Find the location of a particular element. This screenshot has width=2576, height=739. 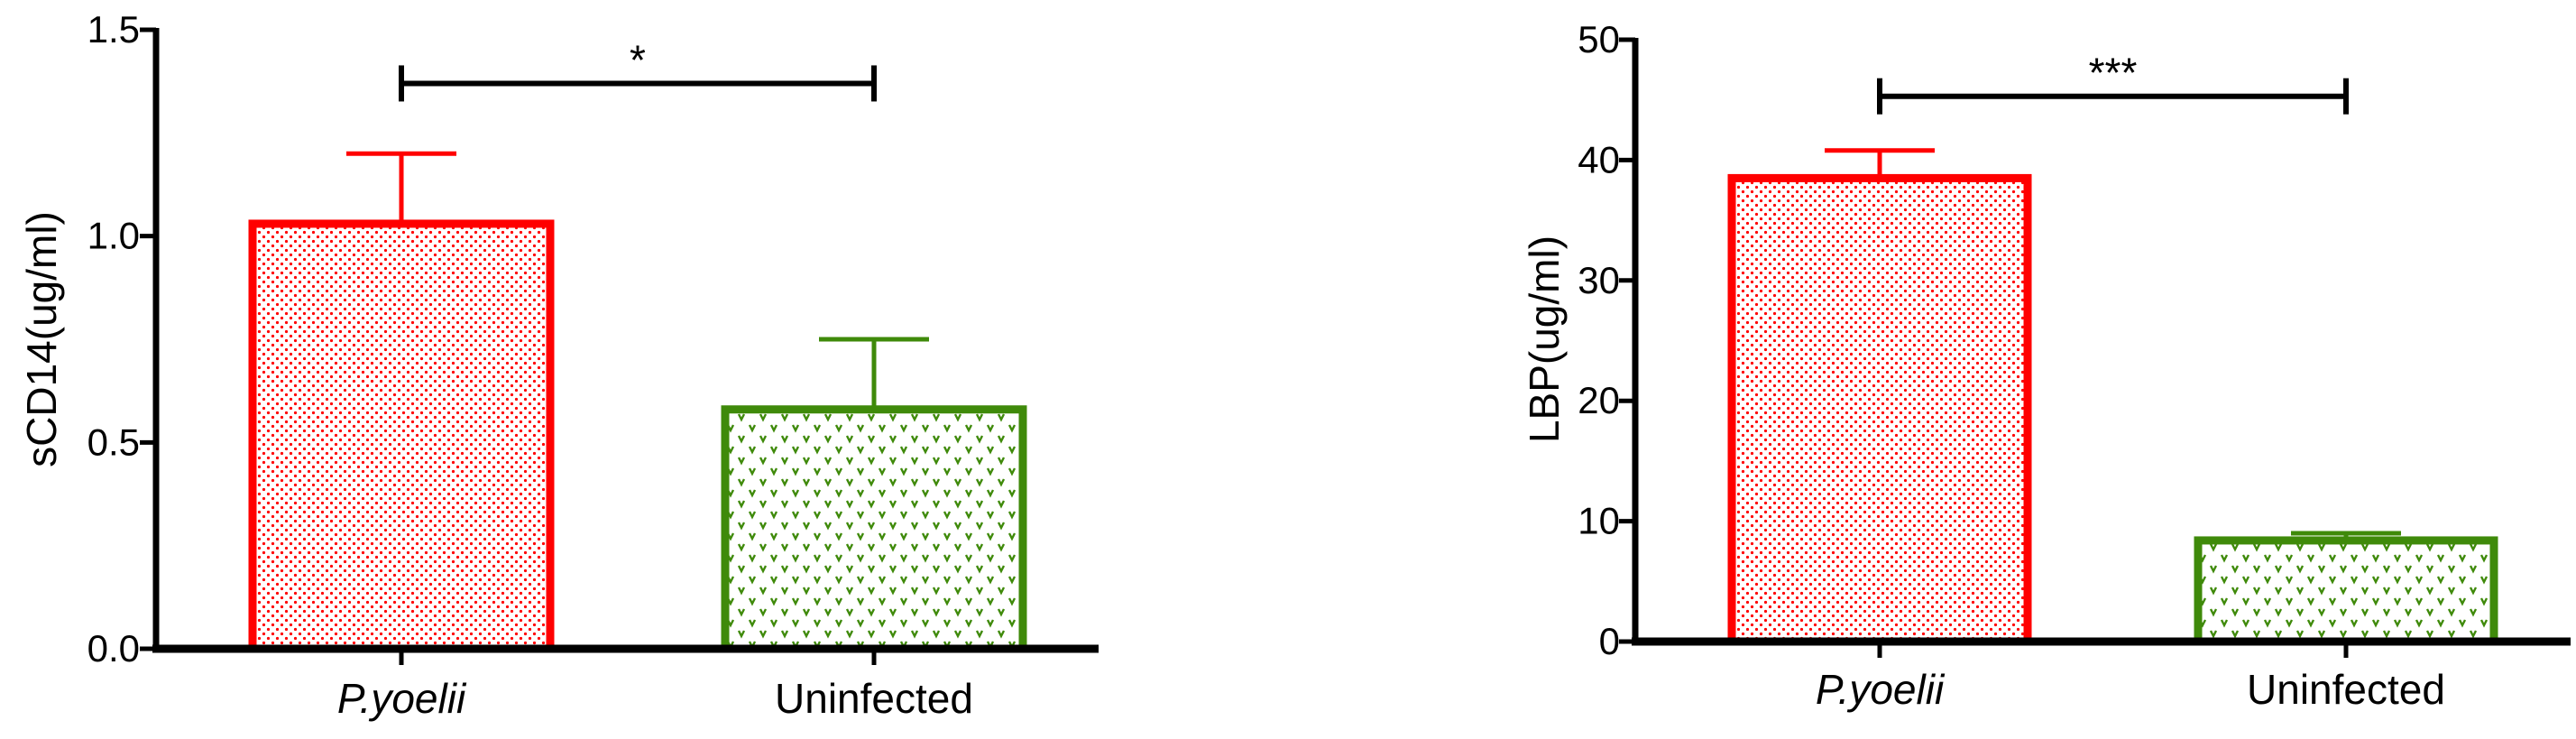

y-tick-label: 1.0 is located at coordinates (114, 236).